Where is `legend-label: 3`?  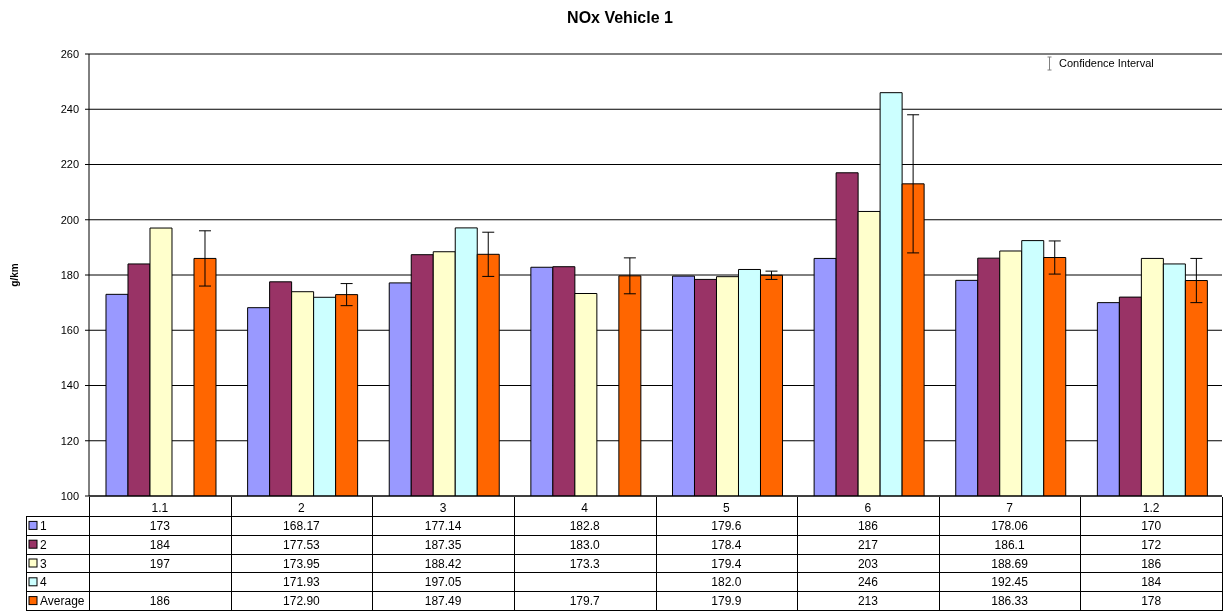
legend-label: 3 is located at coordinates (43, 563).